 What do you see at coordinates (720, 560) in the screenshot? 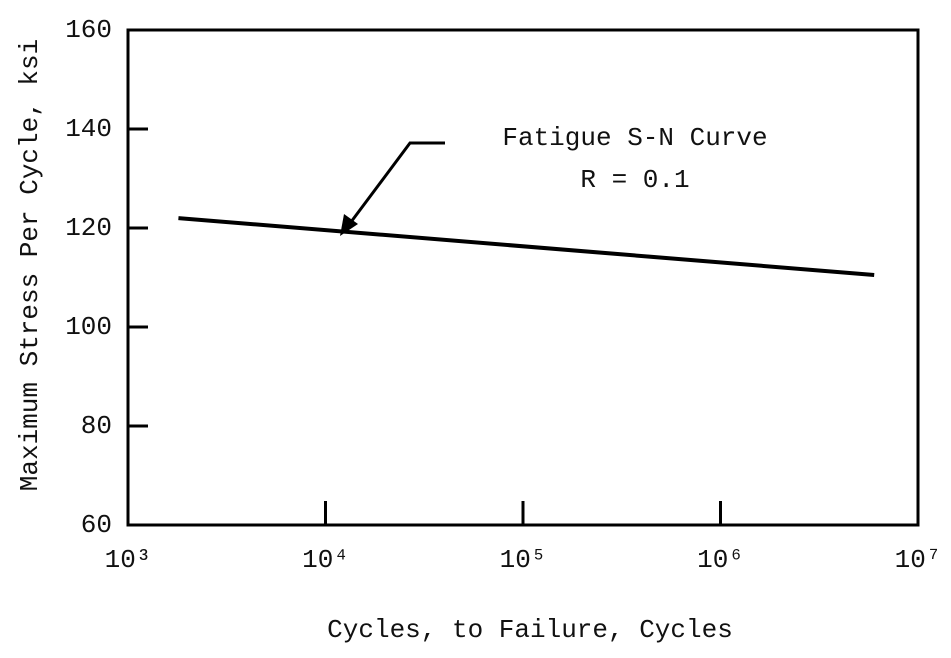
I see `x-tick-label: 10⁶` at bounding box center [720, 560].